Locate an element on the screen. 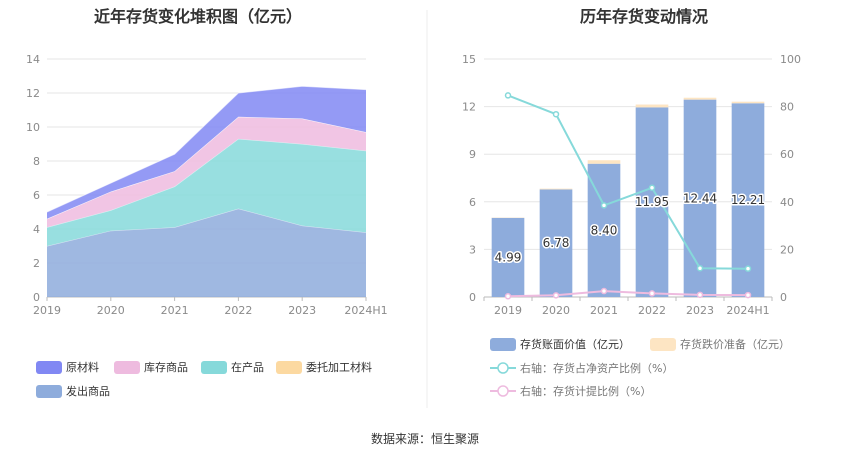 The width and height of the screenshot is (850, 459). right-y-tick: 9 is located at coordinates (472, 154).